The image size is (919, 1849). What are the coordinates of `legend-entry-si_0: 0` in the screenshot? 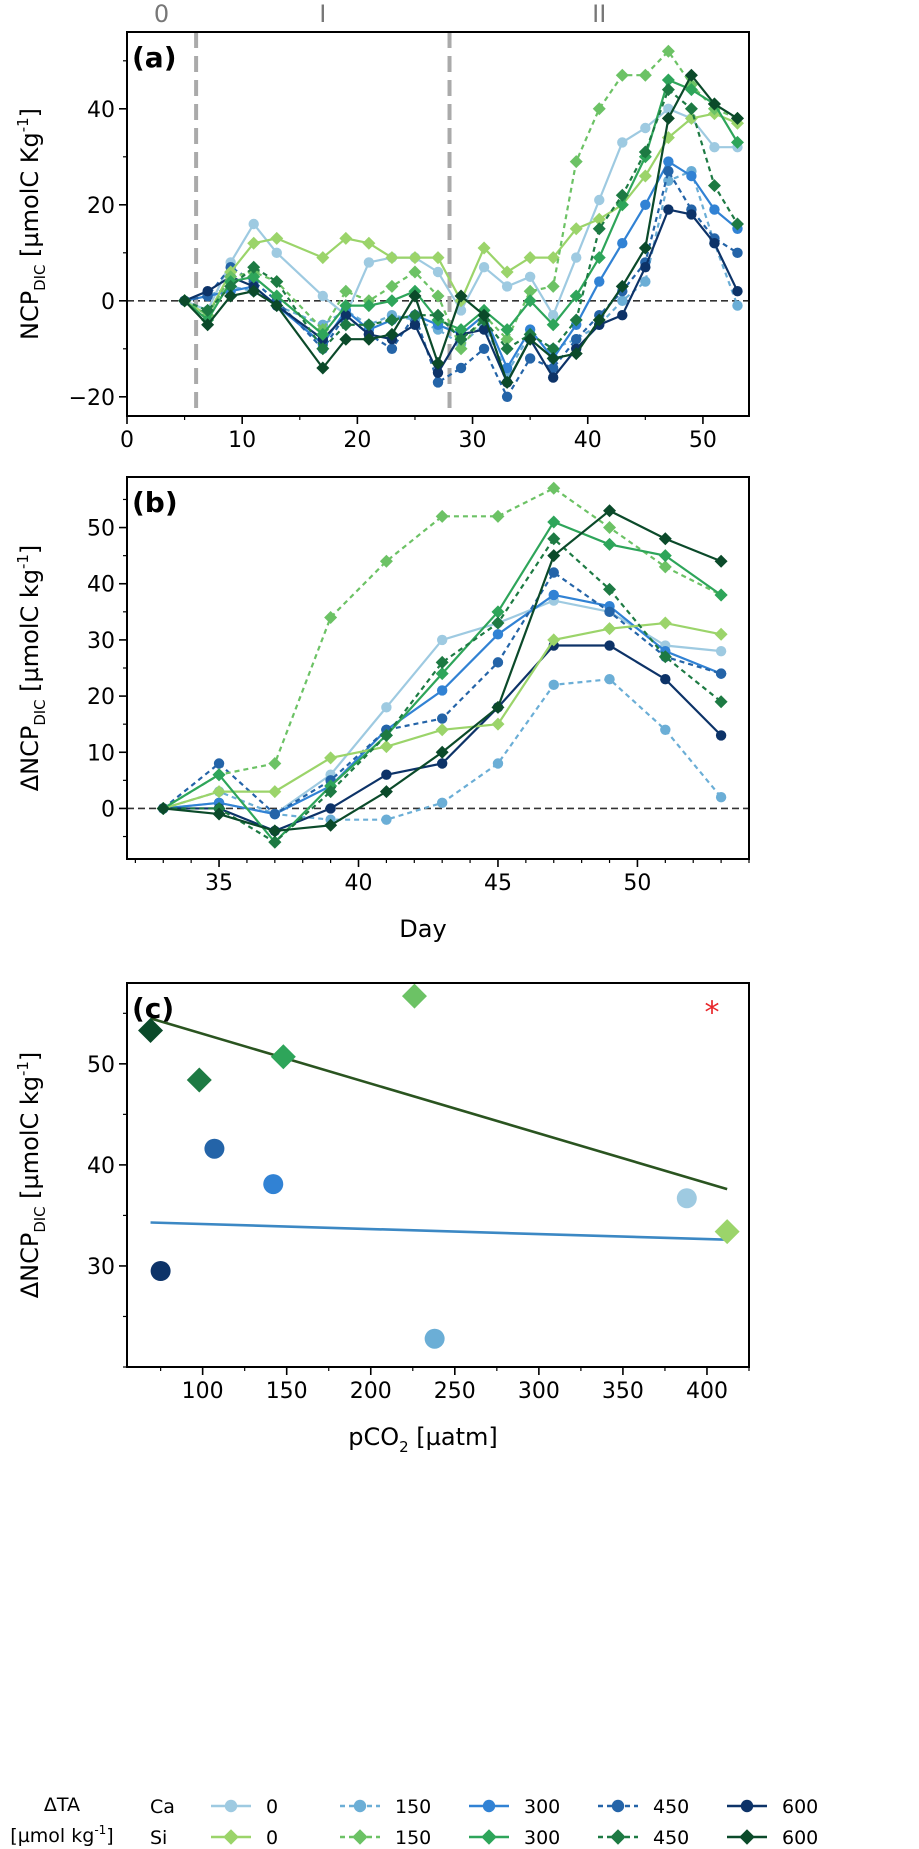 It's located at (244, 1838).